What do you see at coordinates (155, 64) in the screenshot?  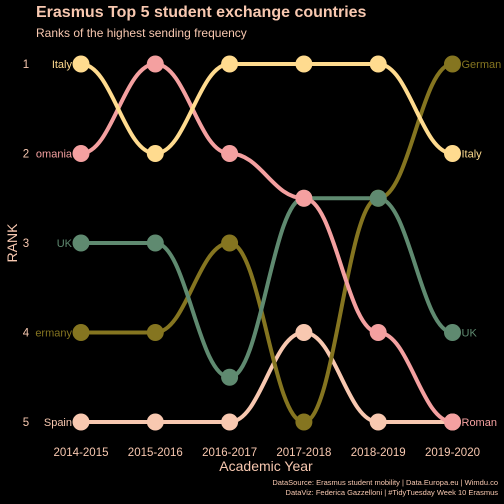 I see `point-romania-2015-2016` at bounding box center [155, 64].